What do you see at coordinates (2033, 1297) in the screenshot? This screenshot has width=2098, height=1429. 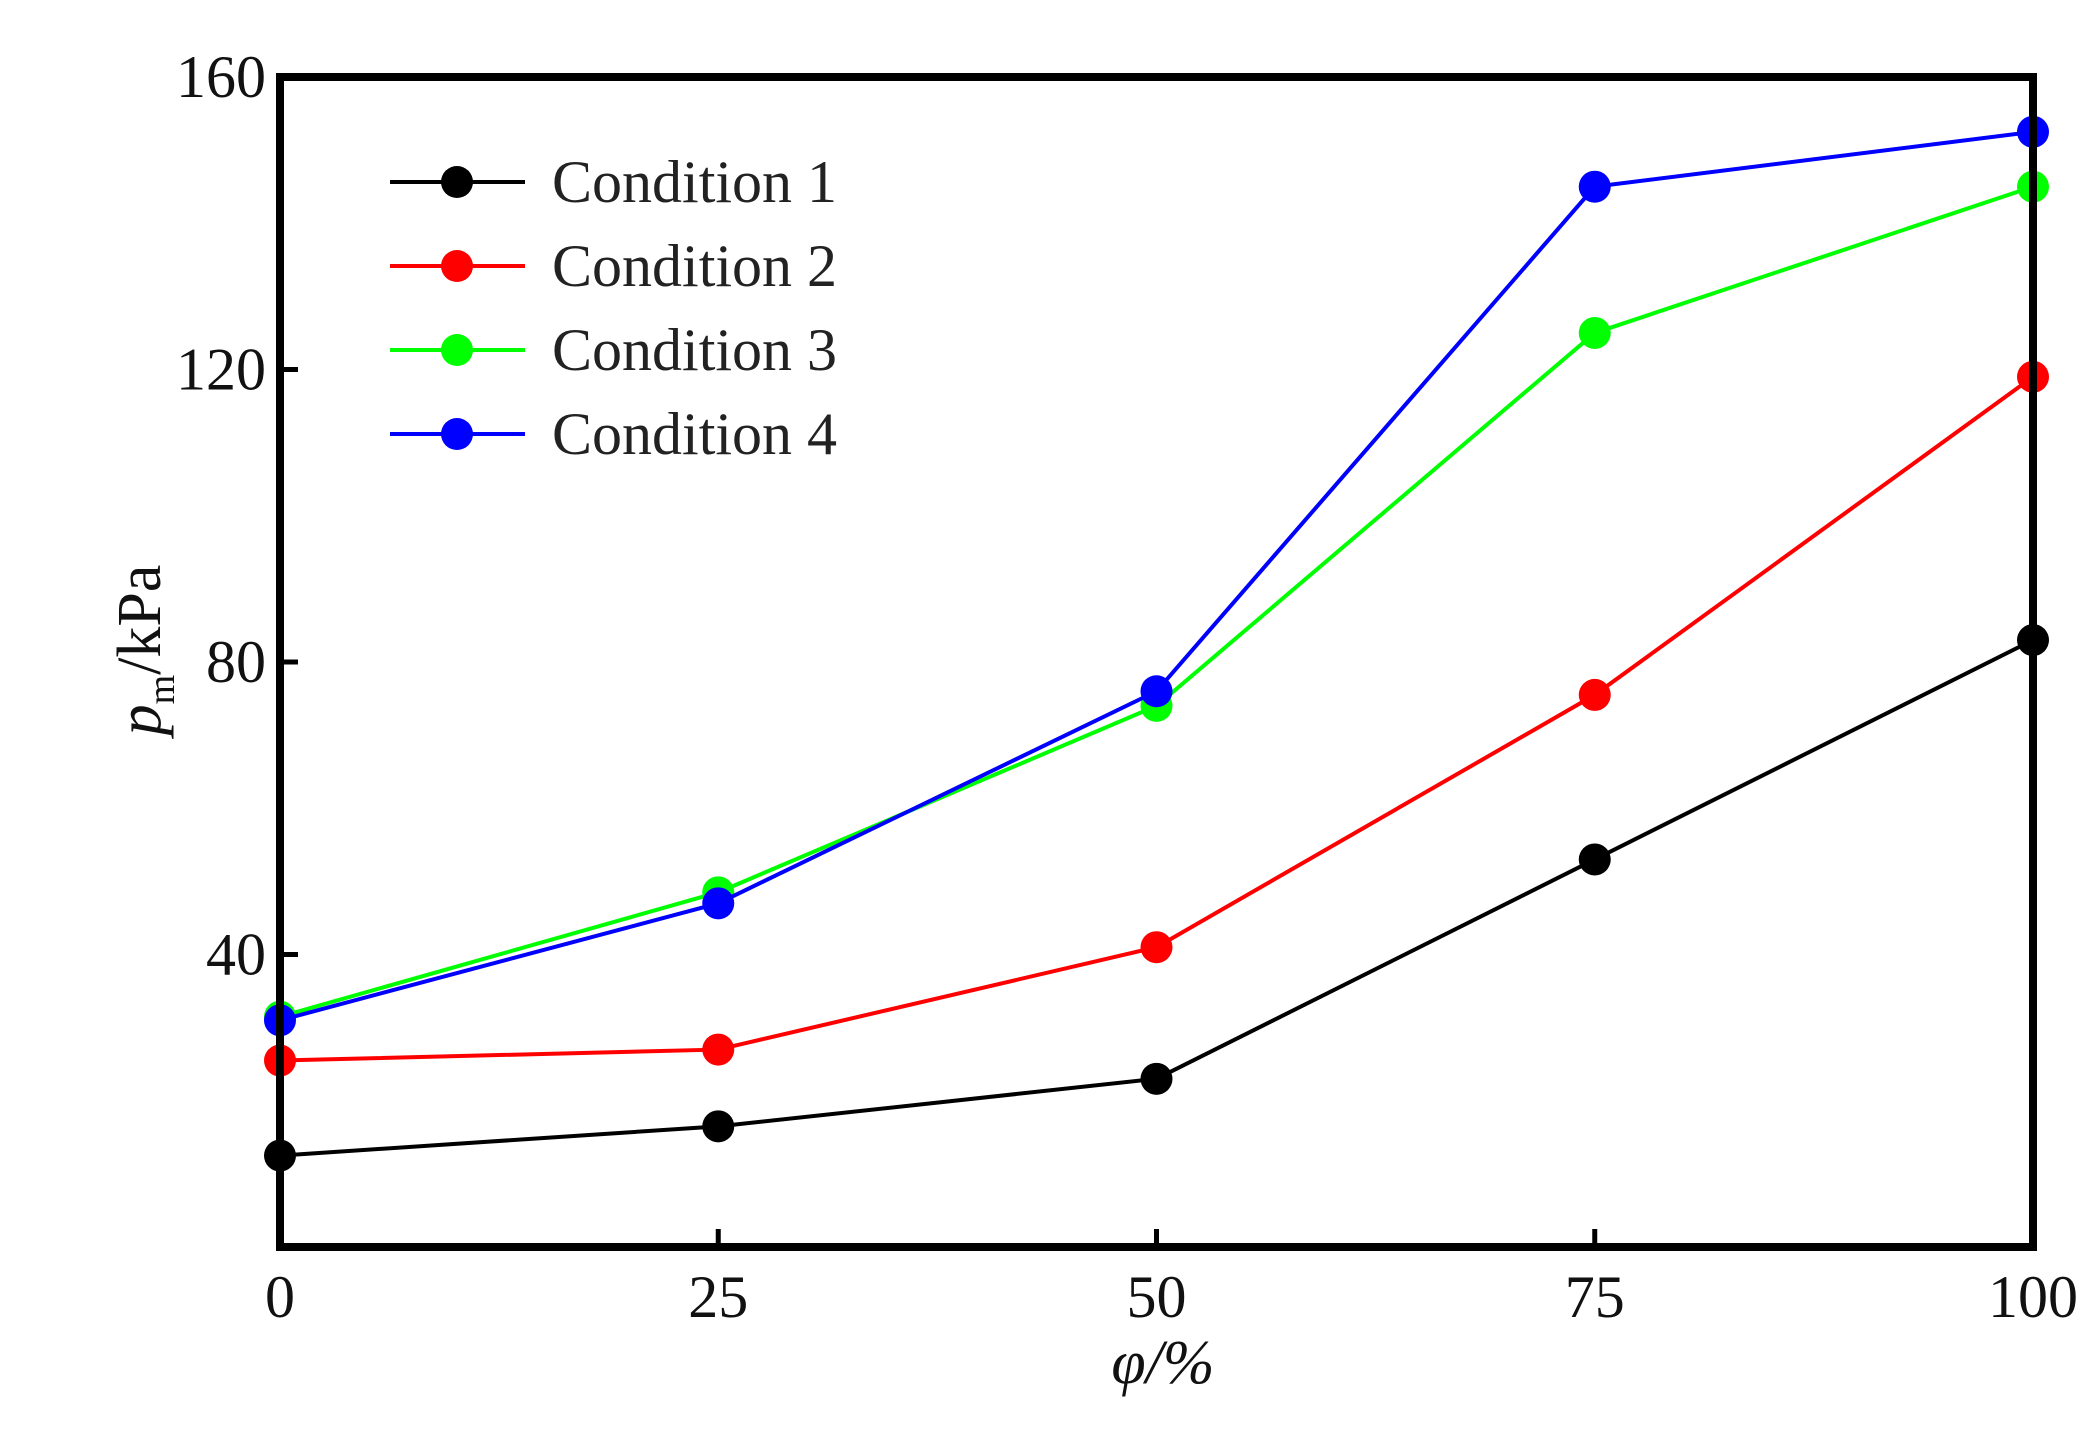 I see `x-tick-label: 100` at bounding box center [2033, 1297].